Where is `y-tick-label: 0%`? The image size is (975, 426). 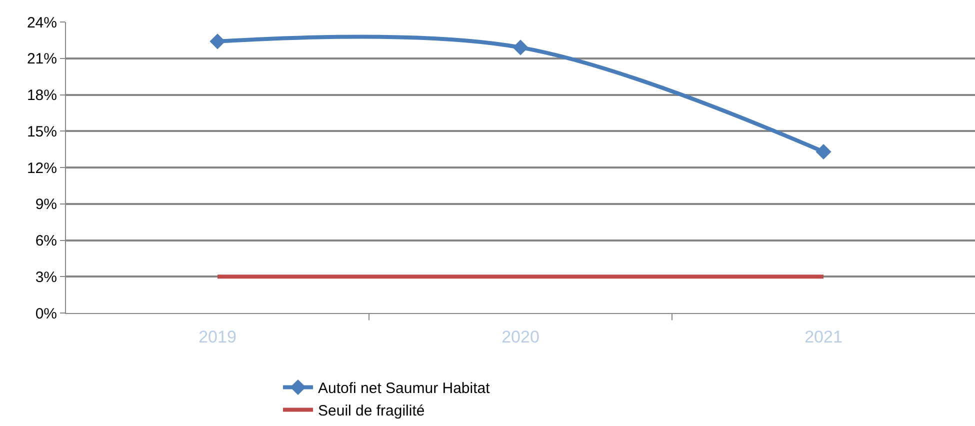
y-tick-label: 0% is located at coordinates (46, 313).